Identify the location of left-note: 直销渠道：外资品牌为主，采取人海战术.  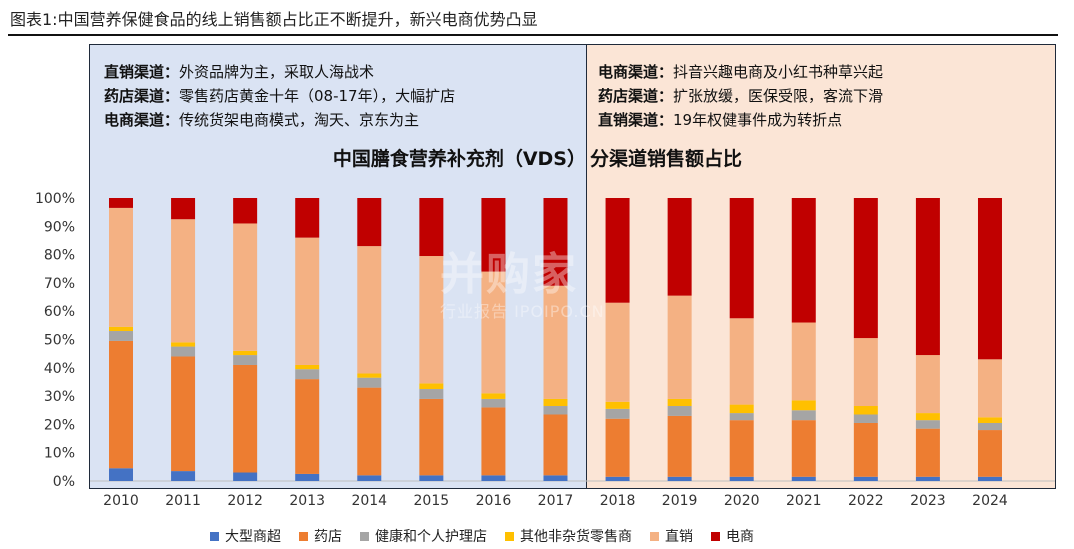
(279, 72).